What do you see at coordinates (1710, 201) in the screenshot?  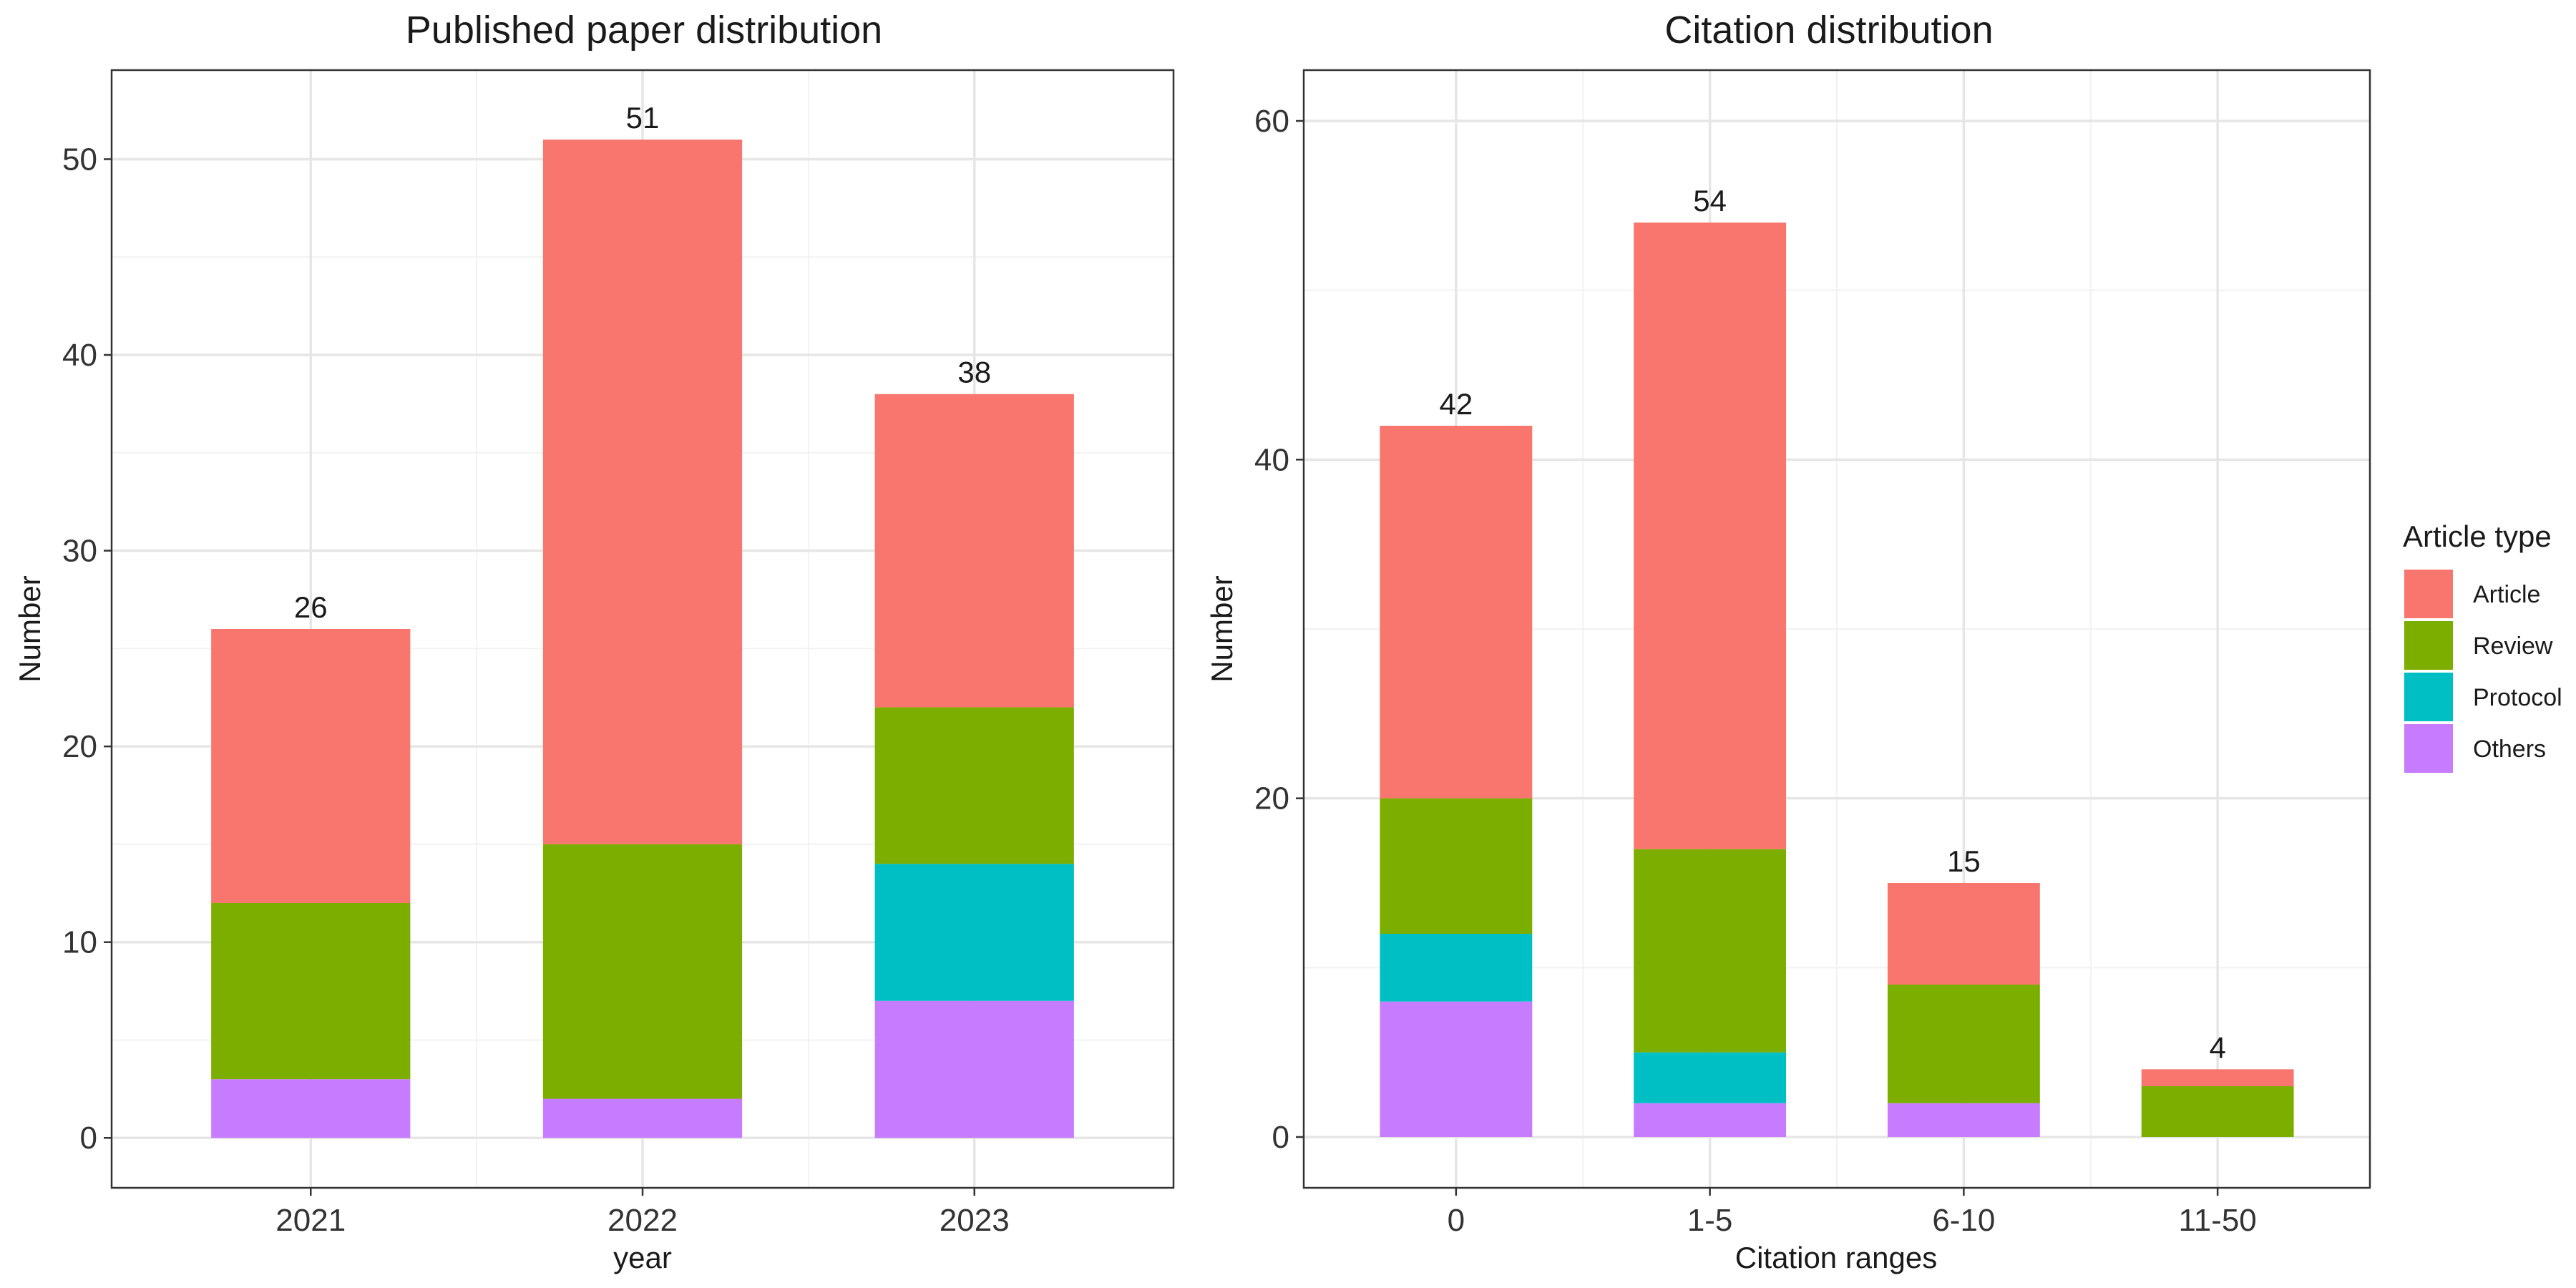 I see `total-label-1-5: 54` at bounding box center [1710, 201].